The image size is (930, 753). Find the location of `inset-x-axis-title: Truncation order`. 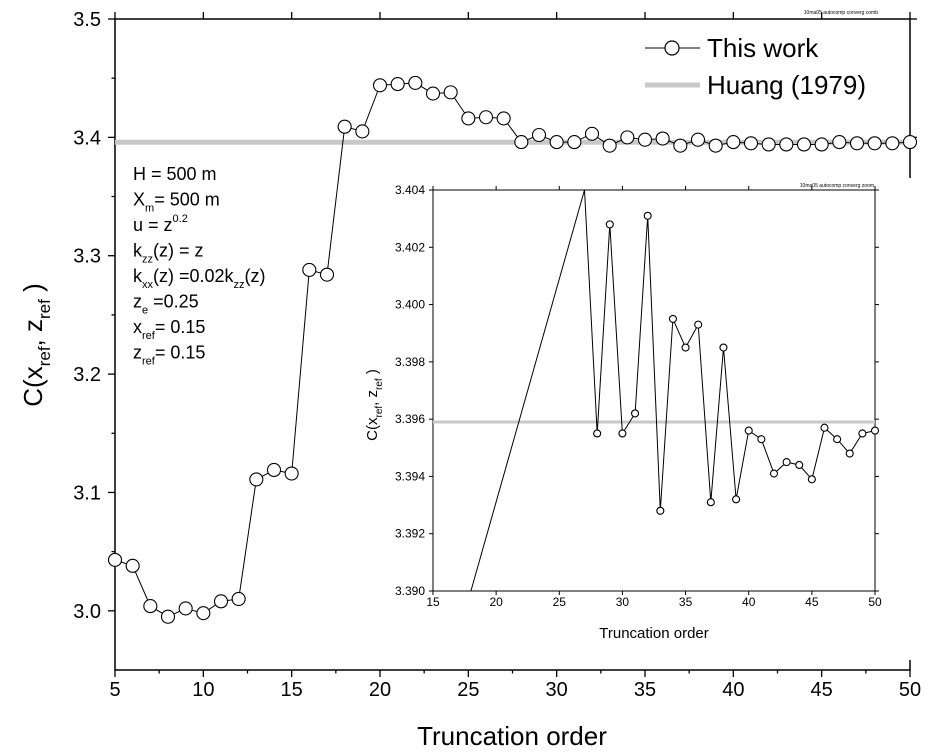

inset-x-axis-title: Truncation order is located at coordinates (654, 633).